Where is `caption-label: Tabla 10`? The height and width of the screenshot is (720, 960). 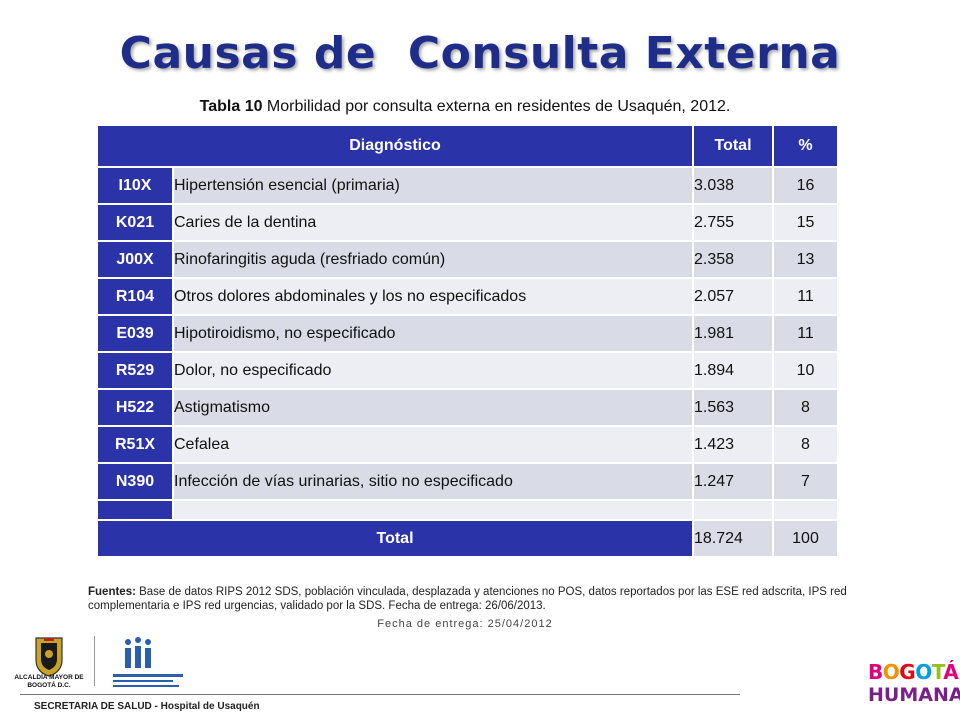
caption-label: Tabla 10 is located at coordinates (231, 106).